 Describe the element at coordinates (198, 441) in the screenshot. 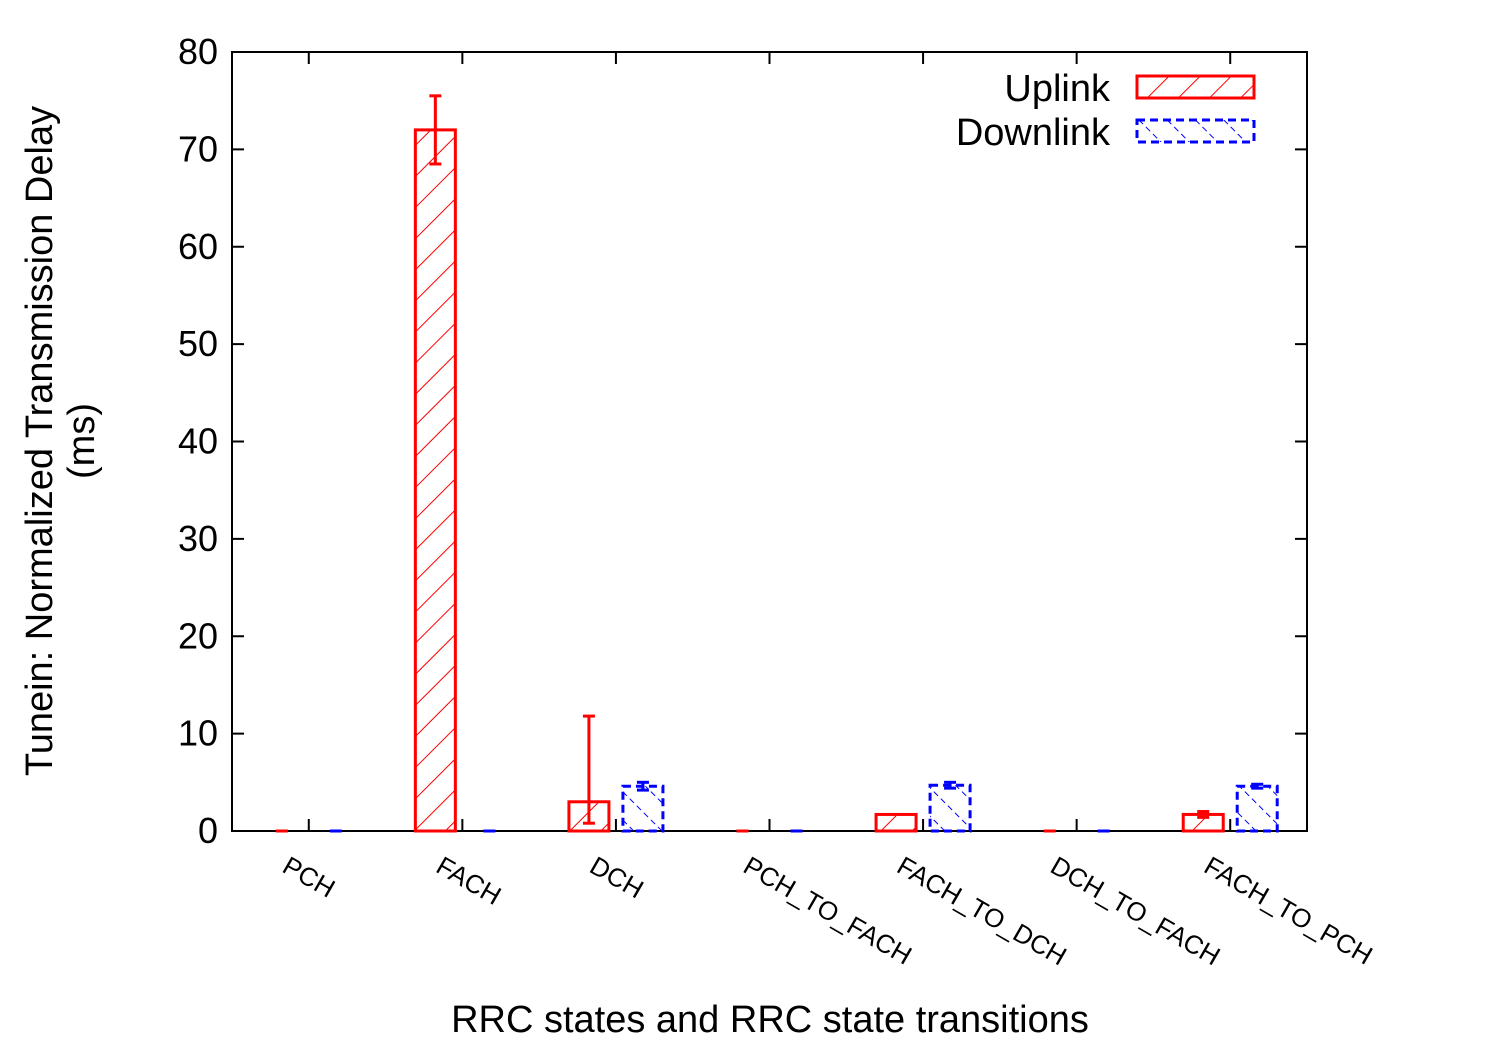

I see `y-tick-label: 40` at that location.